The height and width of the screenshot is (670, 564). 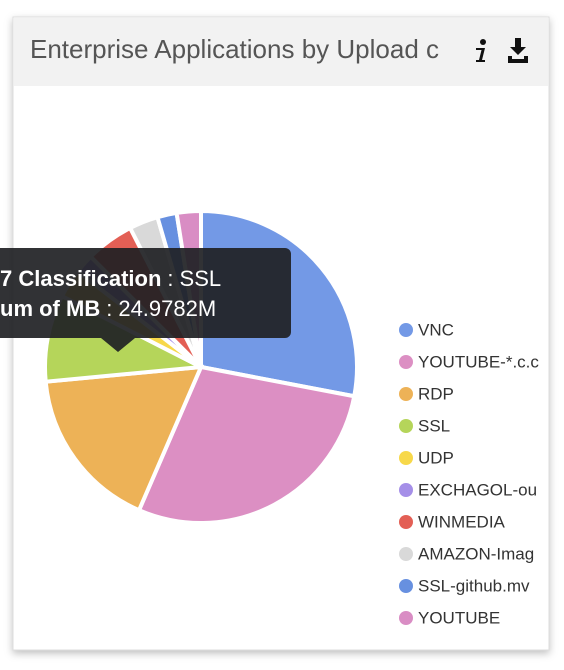 What do you see at coordinates (481, 50) in the screenshot?
I see `info-icon` at bounding box center [481, 50].